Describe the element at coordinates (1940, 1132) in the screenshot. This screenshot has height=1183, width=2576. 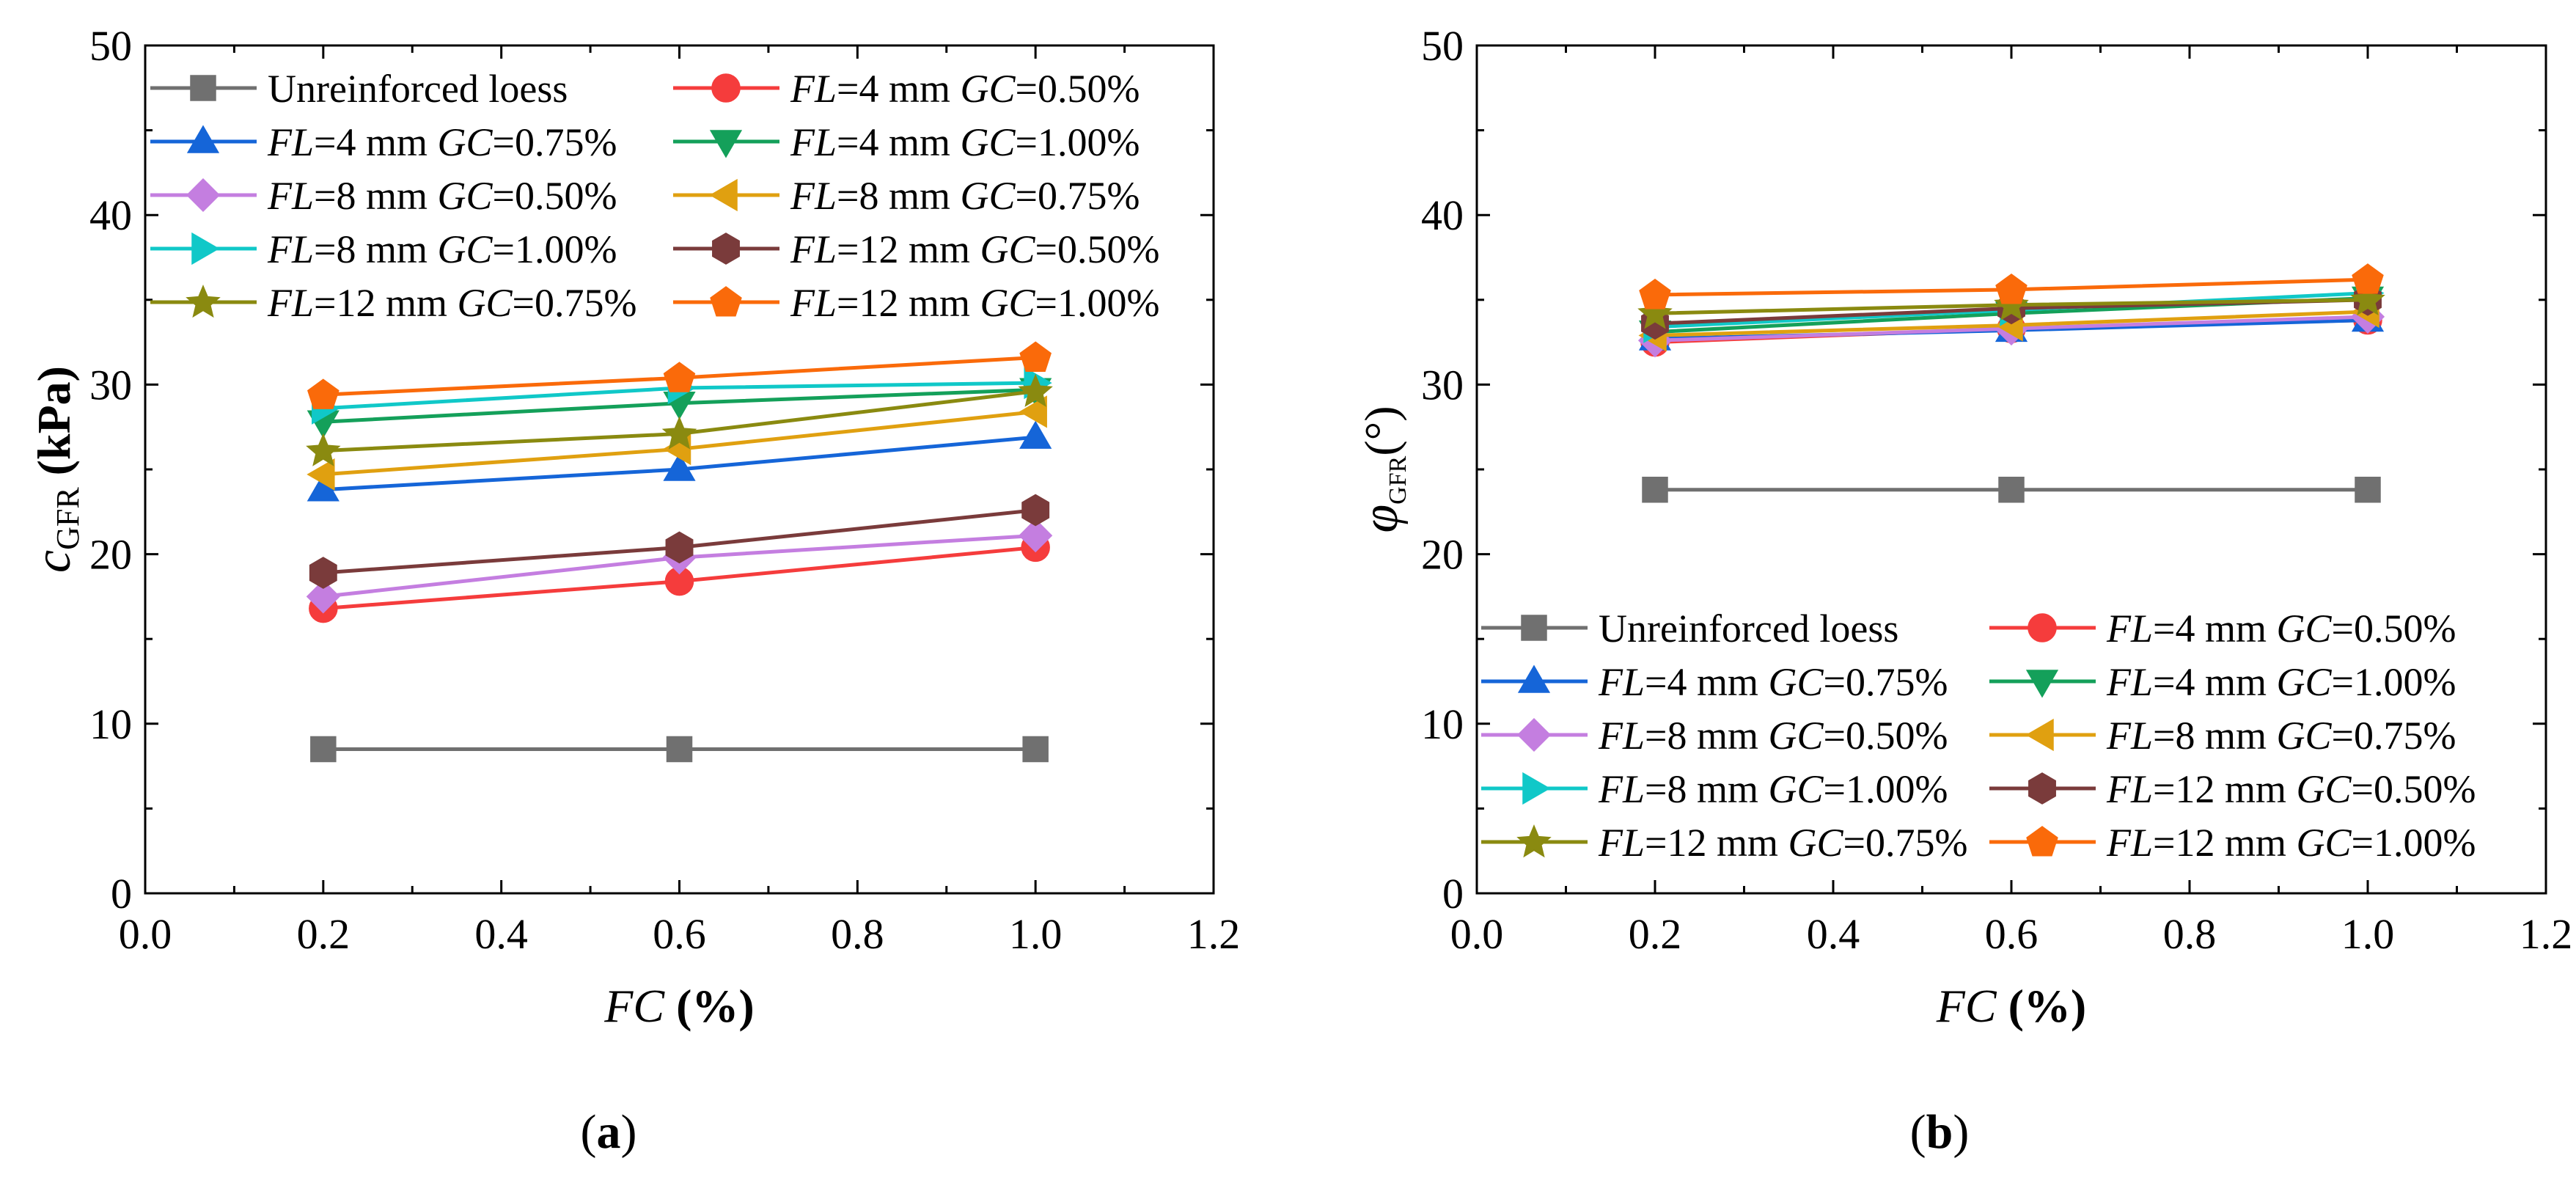
I see `panel-label: (b)` at that location.